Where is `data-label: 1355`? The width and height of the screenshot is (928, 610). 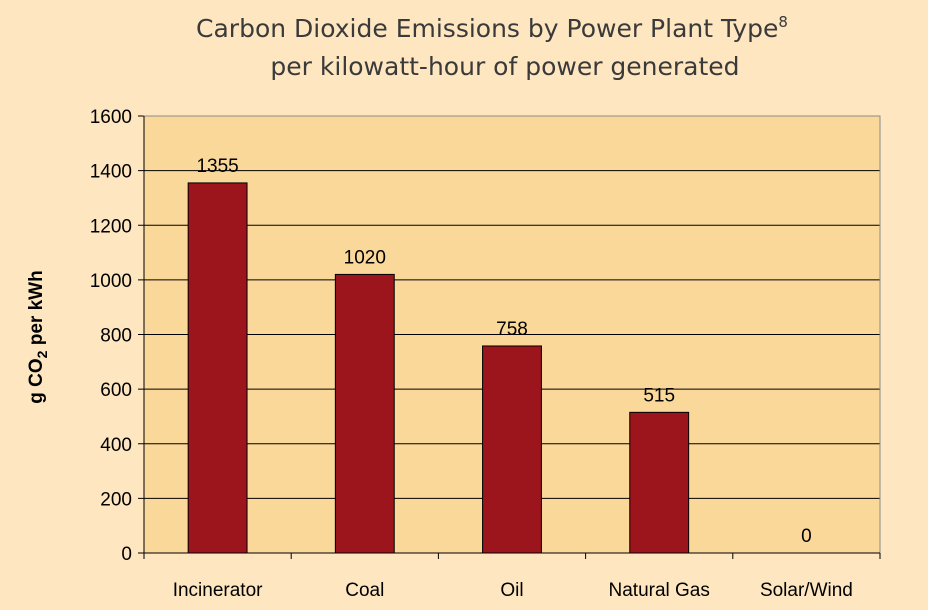 data-label: 1355 is located at coordinates (217, 166).